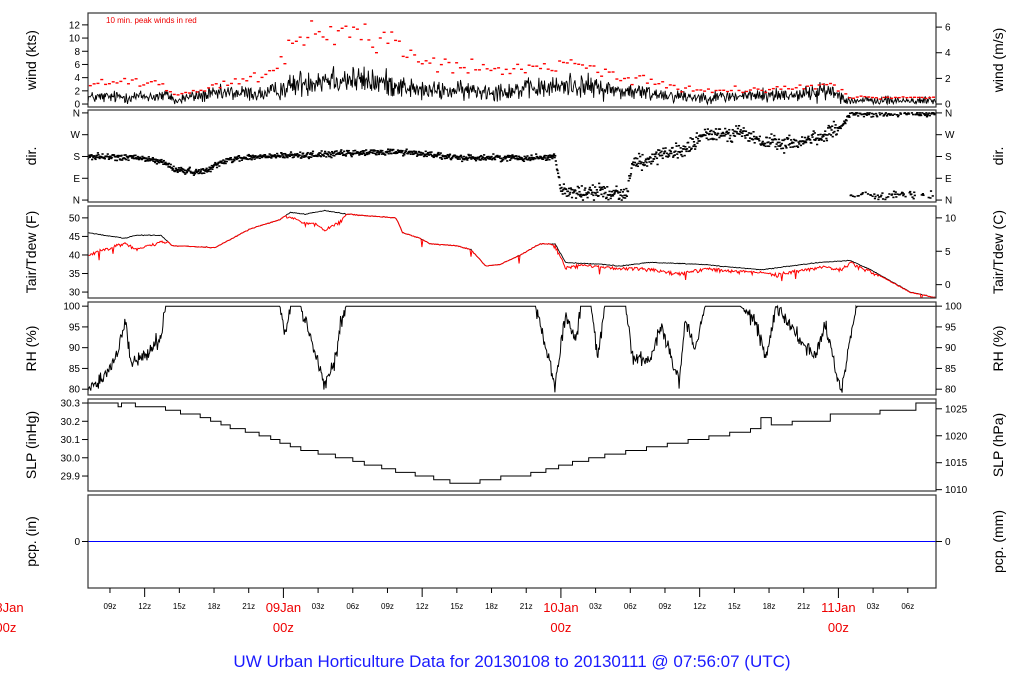  What do you see at coordinates (948, 252) in the screenshot?
I see `right-tick-label: 5` at bounding box center [948, 252].